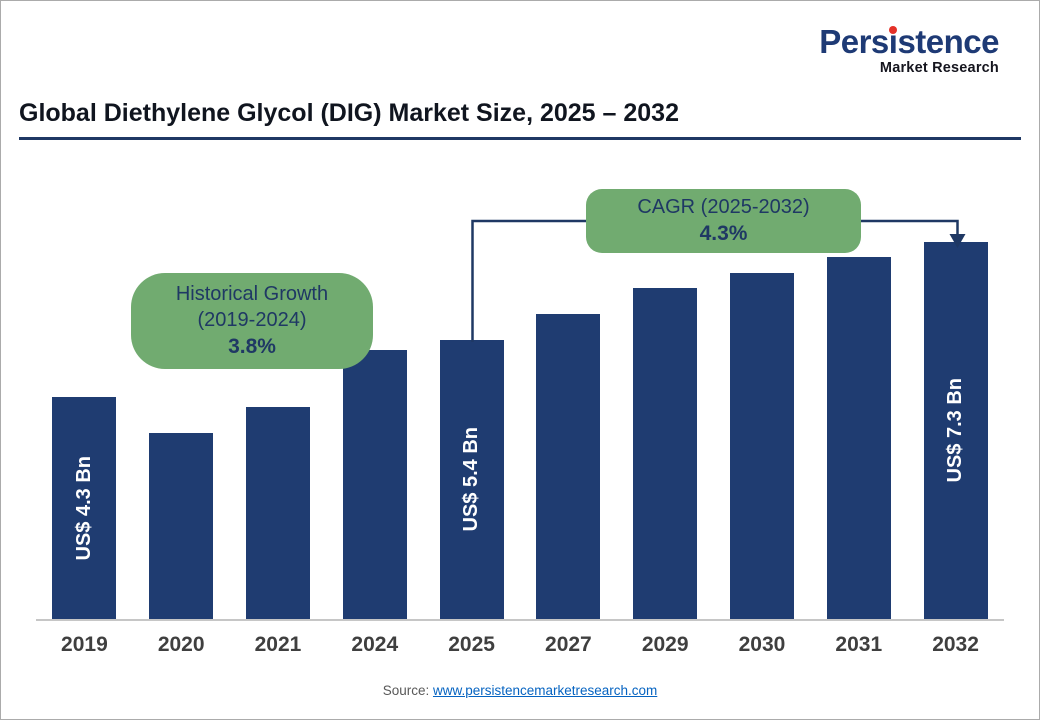 This screenshot has height=720, width=1040. Describe the element at coordinates (859, 644) in the screenshot. I see `x-tick-label-2031: 2031` at that location.